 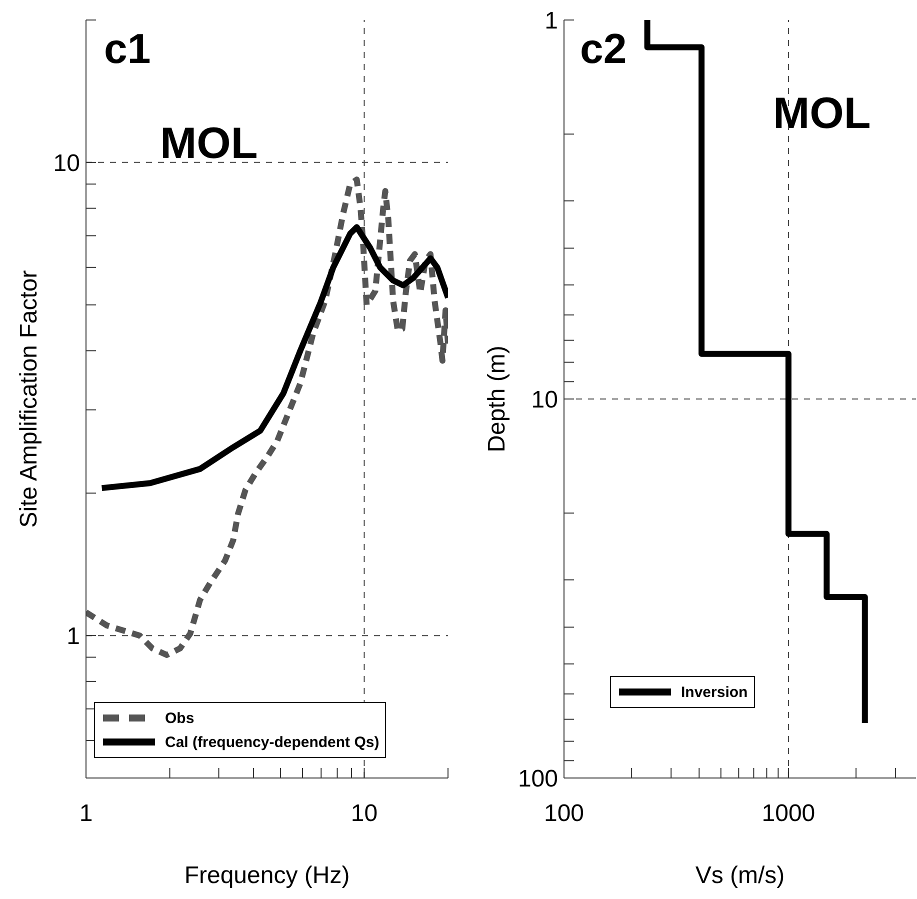 I want to click on y-tick-label: 10, so click(x=544, y=400).